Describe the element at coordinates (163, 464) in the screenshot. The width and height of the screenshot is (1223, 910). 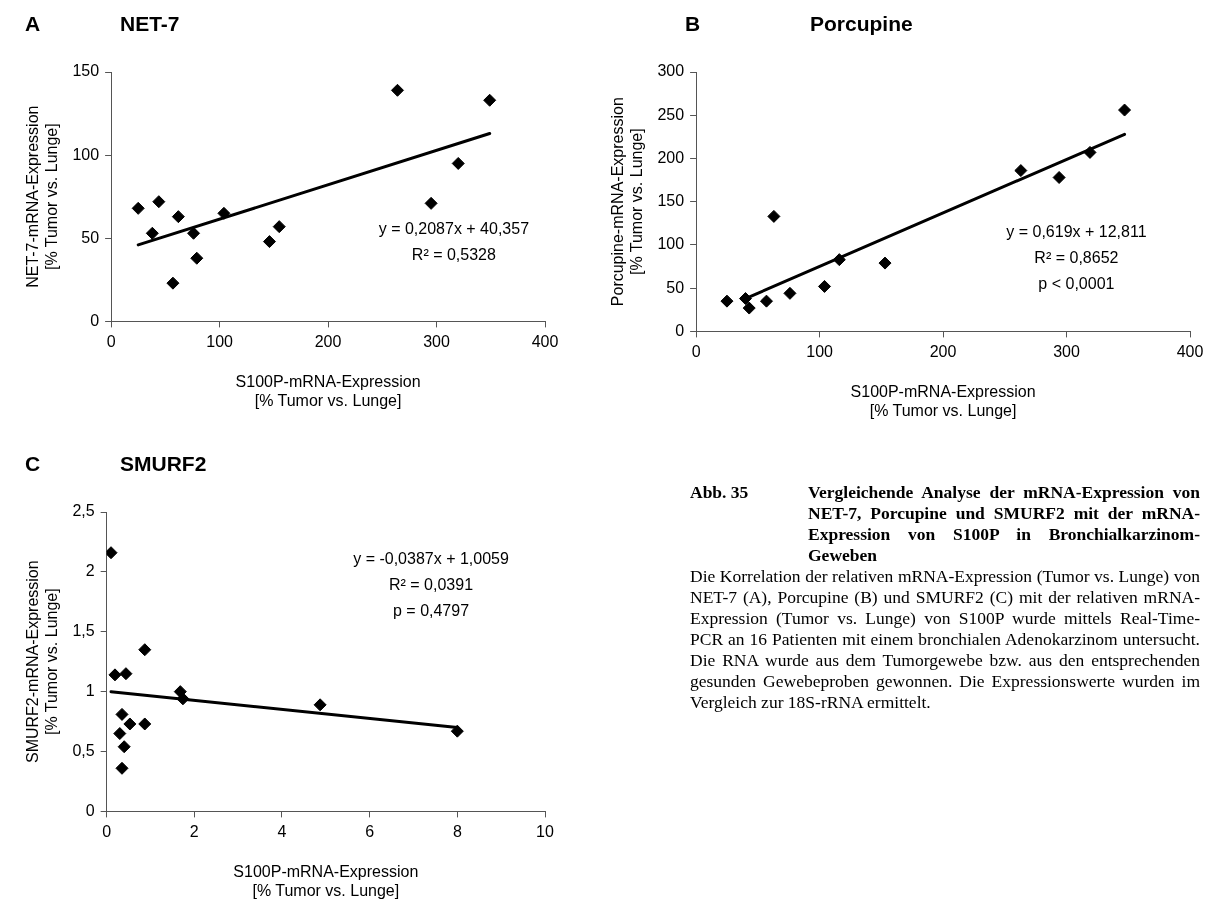
I see `chart-title: SMURF2` at that location.